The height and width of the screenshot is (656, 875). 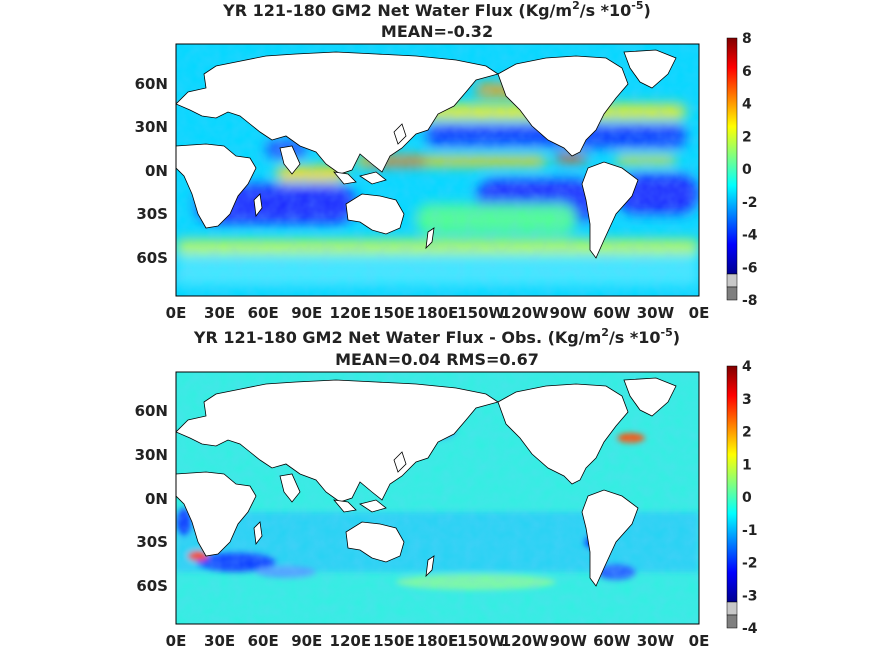 What do you see at coordinates (750, 268) in the screenshot?
I see `colorbar-tick-label: -6` at bounding box center [750, 268].